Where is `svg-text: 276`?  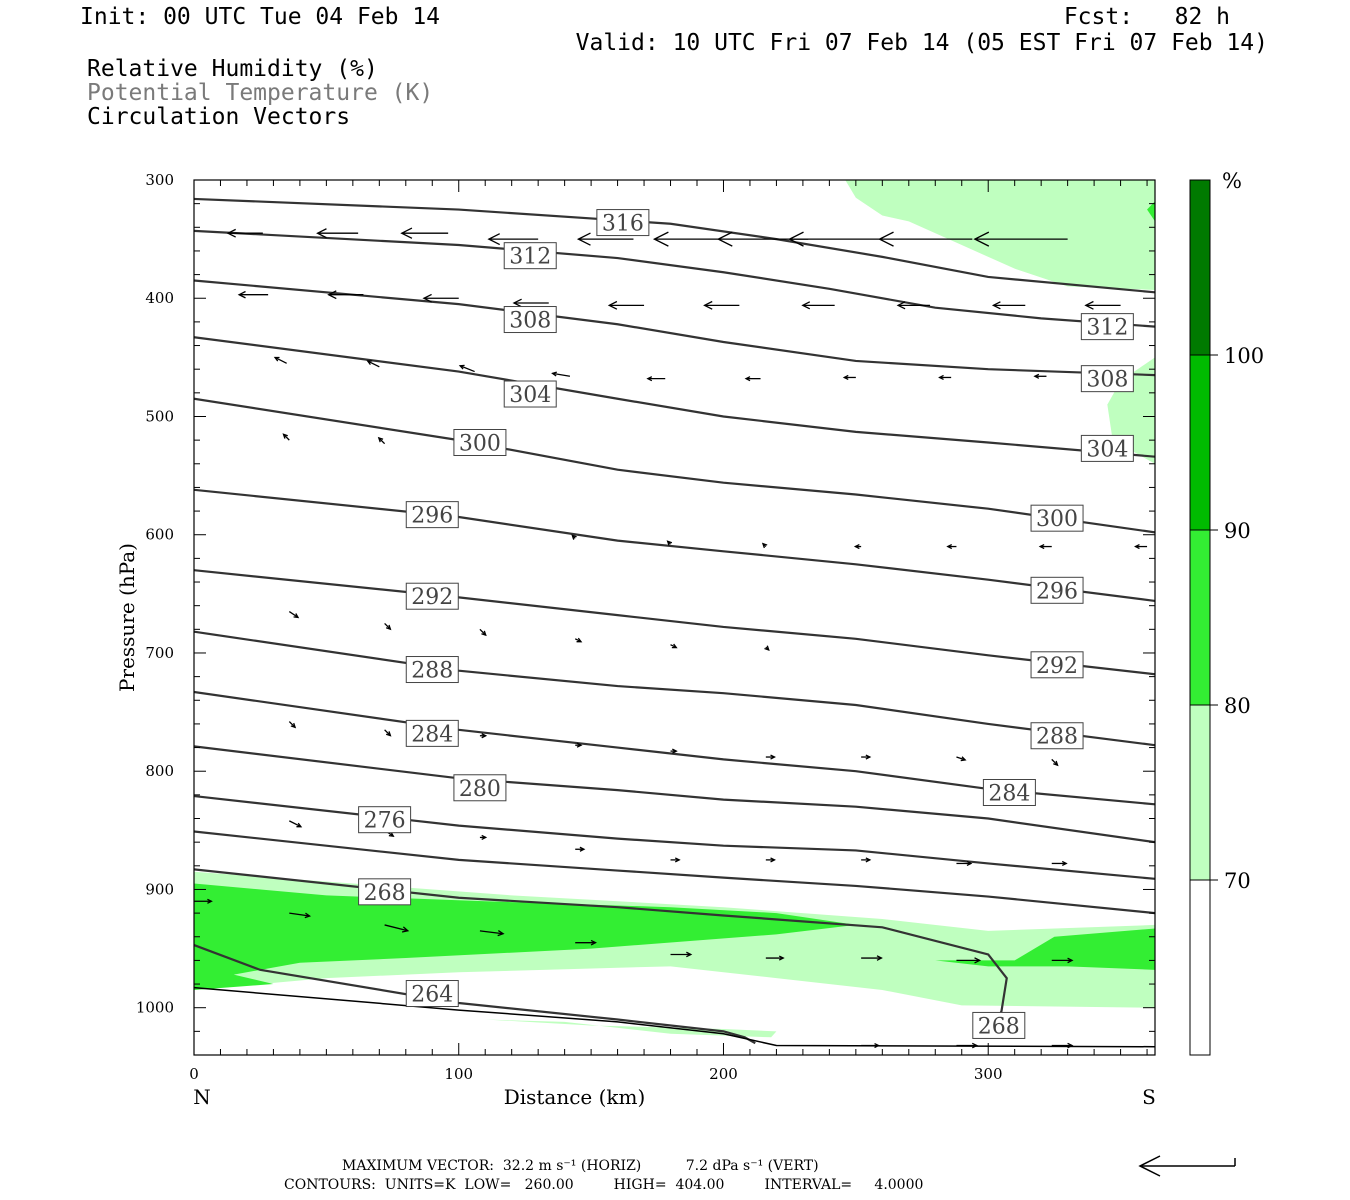 svg-text: 276 is located at coordinates (385, 821).